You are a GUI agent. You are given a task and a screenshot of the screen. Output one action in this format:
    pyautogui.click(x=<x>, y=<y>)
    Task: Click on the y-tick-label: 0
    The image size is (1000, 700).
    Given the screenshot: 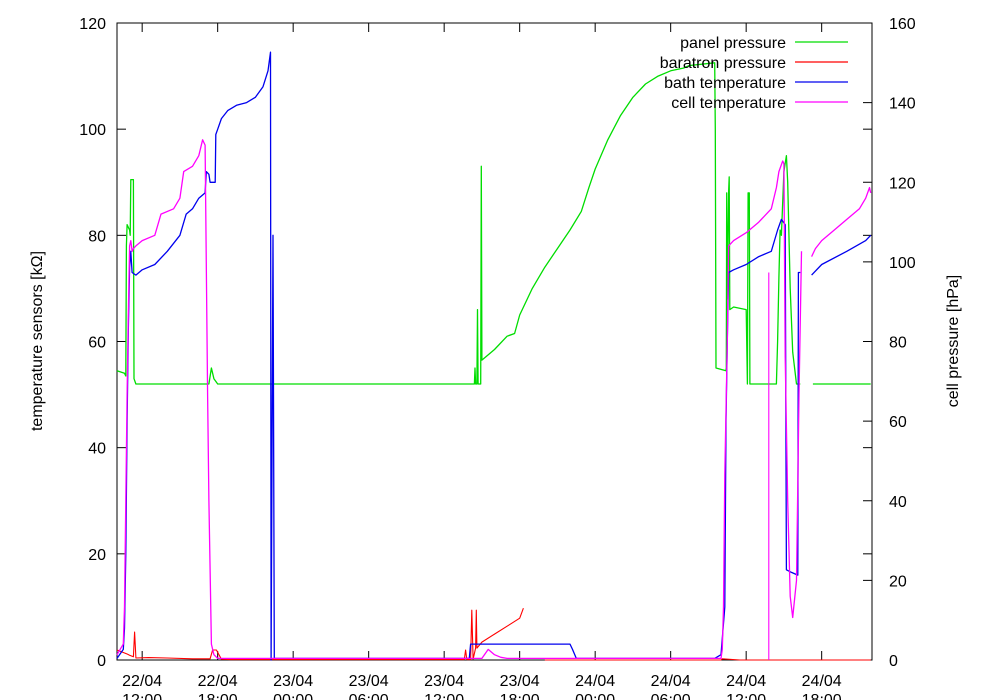 What is the action you would take?
    pyautogui.click(x=101, y=661)
    